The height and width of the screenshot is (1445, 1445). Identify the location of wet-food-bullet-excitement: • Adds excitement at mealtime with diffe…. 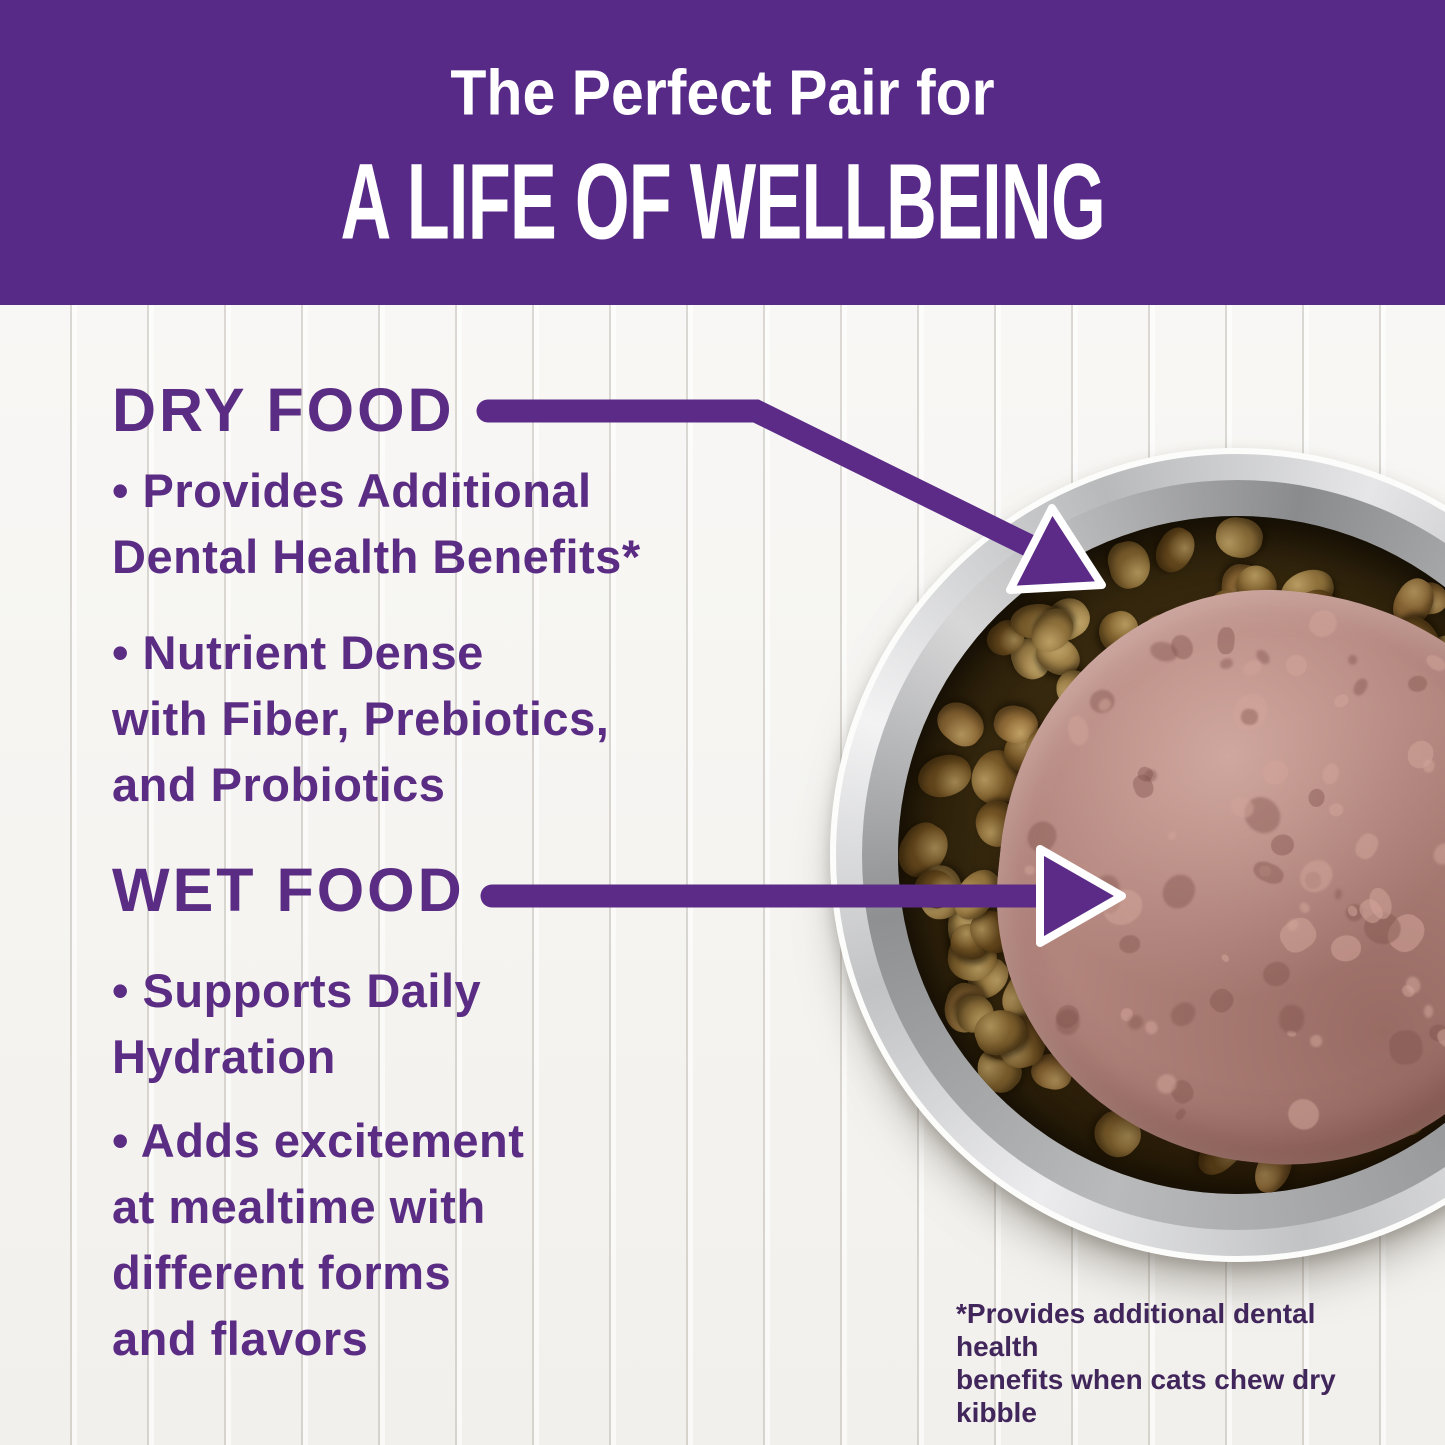
(318, 1239).